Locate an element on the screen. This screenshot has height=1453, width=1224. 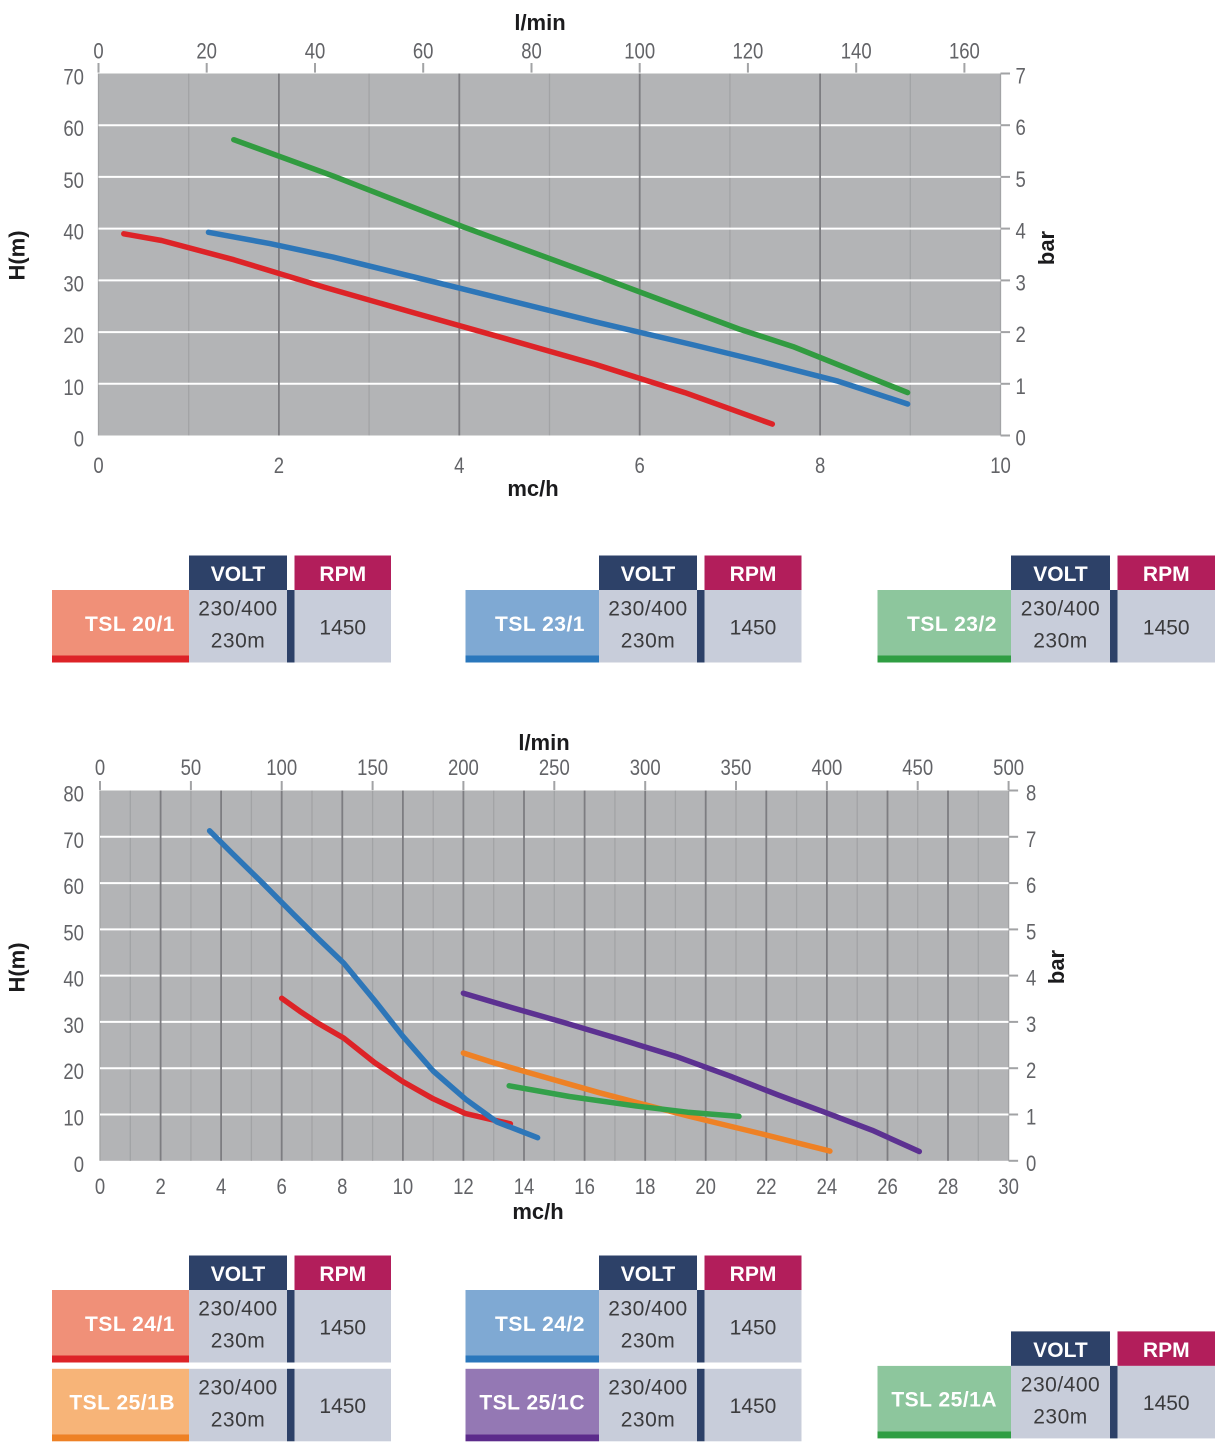
svg-text: 22 is located at coordinates (766, 1186).